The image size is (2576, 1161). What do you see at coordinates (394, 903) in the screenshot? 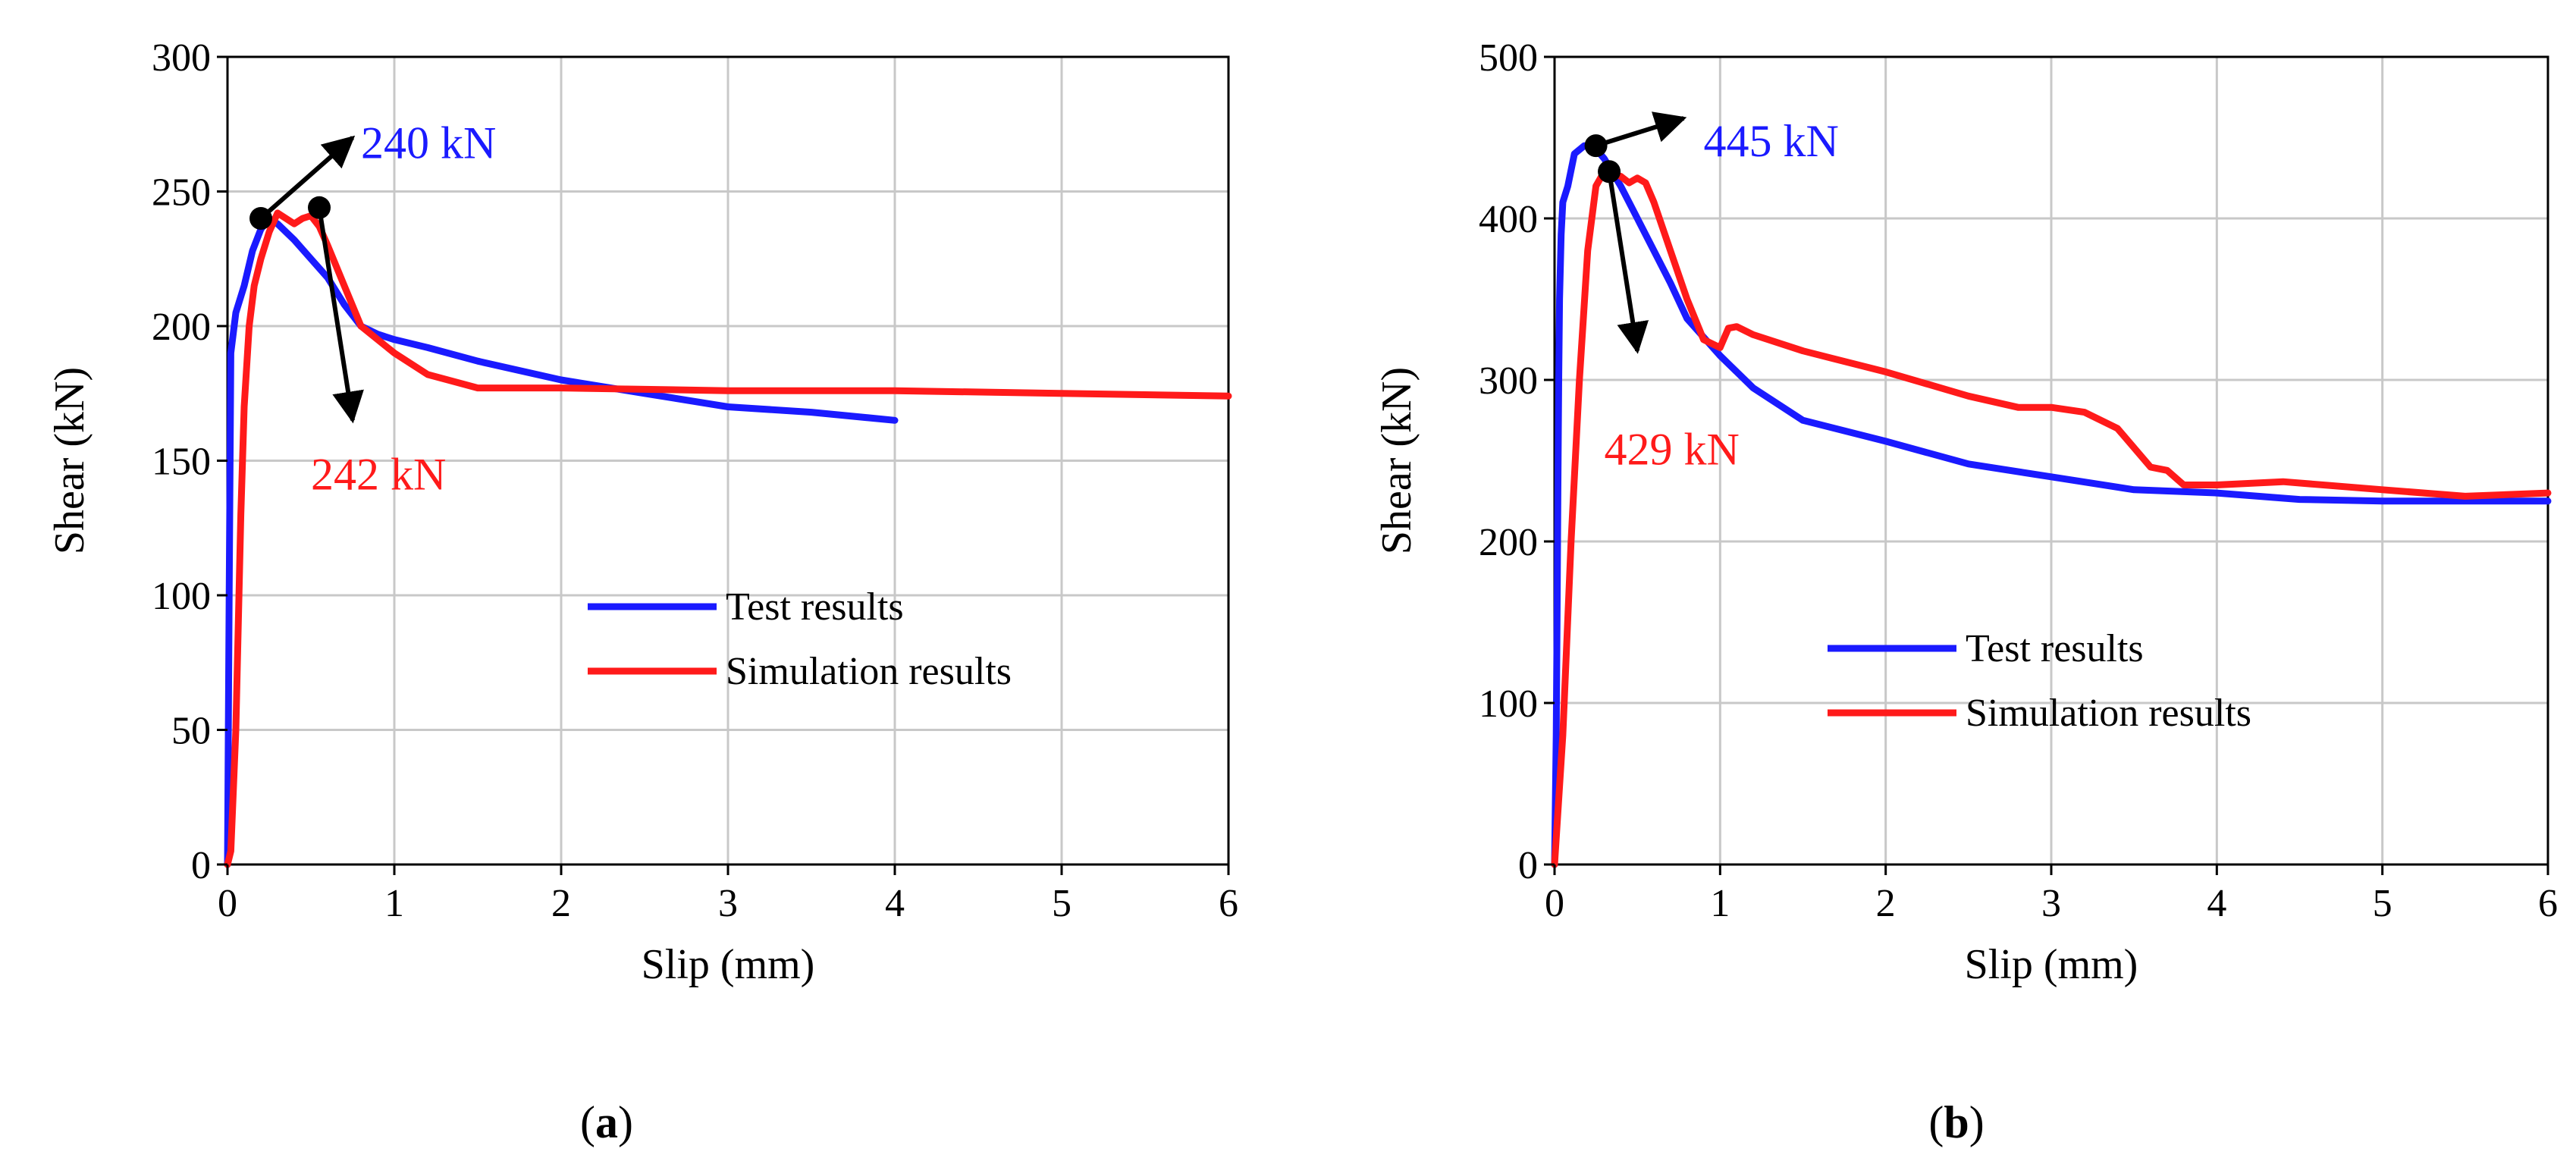
I see `chart-a-x-tick-label: 1` at bounding box center [394, 903].